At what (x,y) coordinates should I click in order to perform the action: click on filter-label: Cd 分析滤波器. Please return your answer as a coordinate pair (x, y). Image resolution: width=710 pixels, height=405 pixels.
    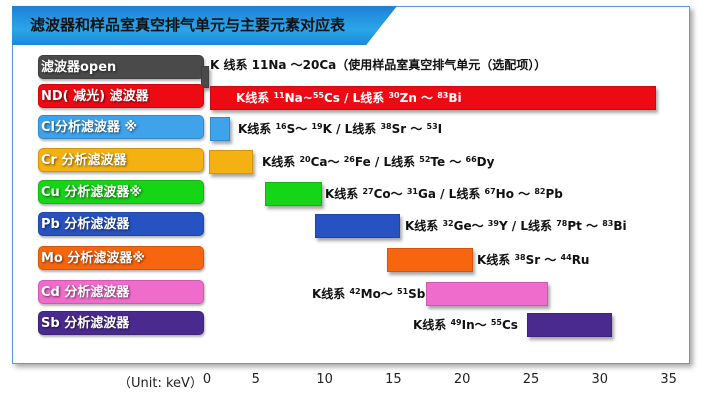
    Looking at the image, I should click on (121, 292).